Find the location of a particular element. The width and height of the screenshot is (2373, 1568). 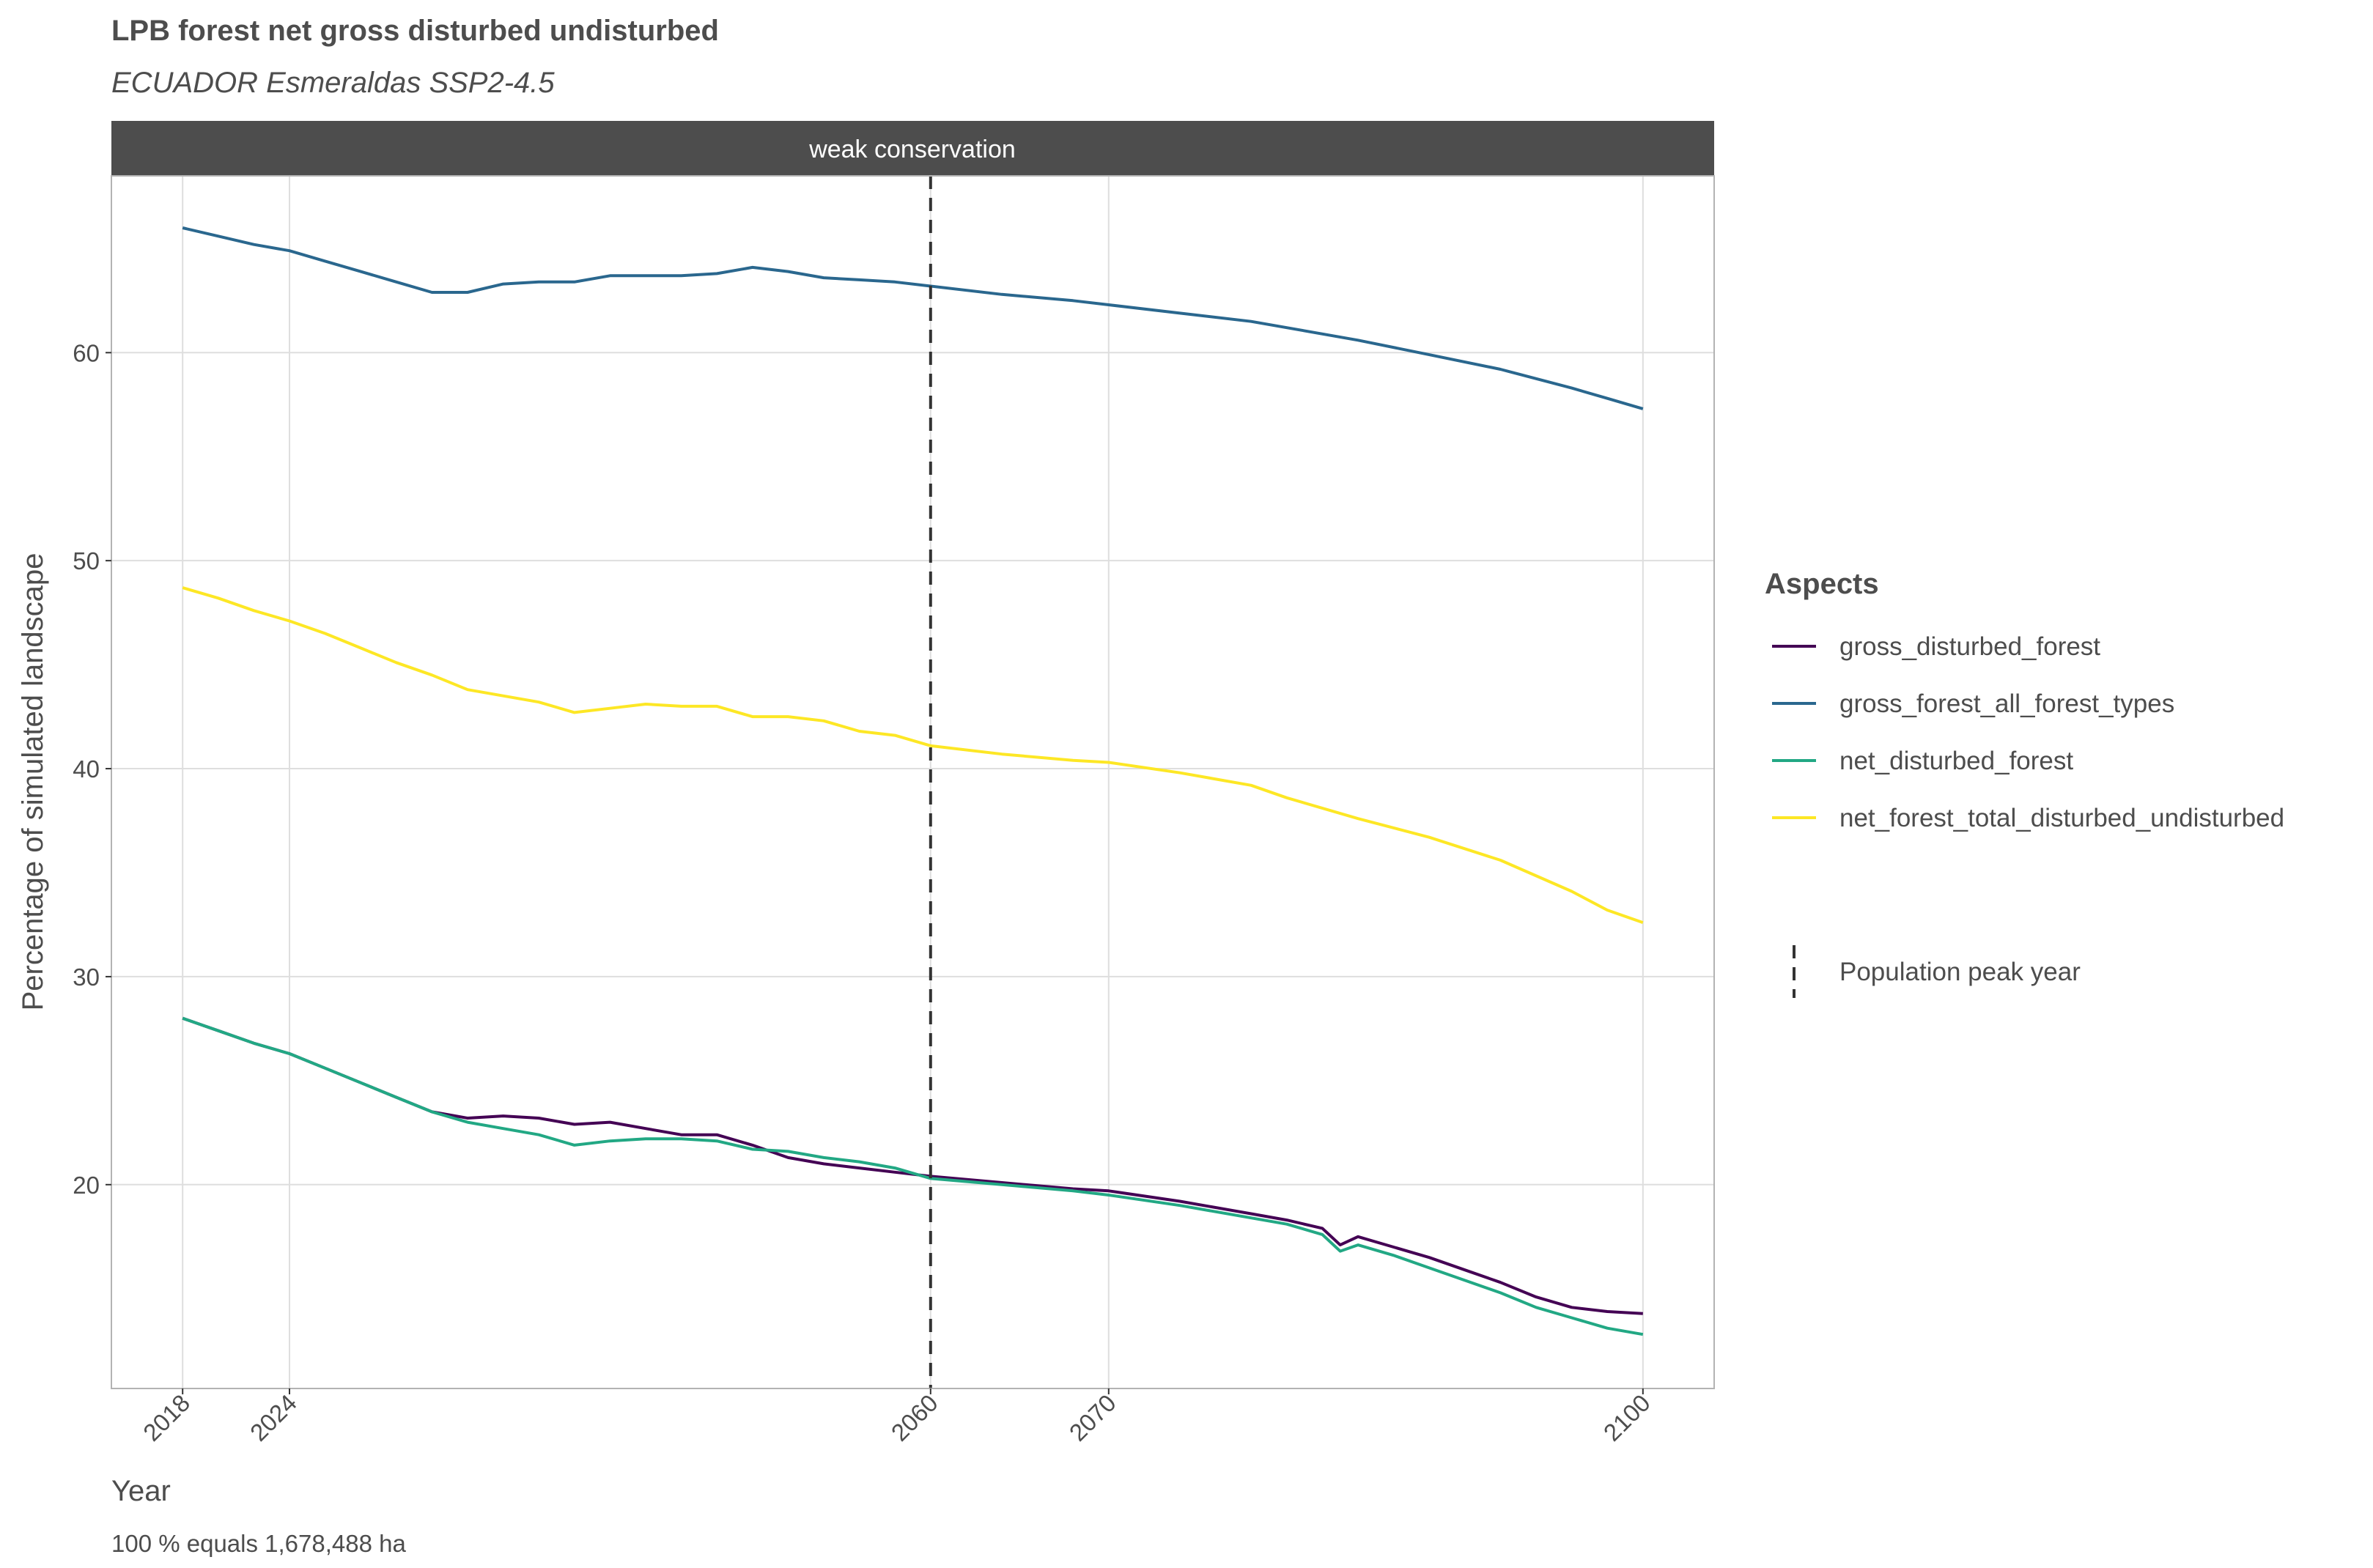

legend-label: gross_forest_all_forest_types is located at coordinates (2006, 704).